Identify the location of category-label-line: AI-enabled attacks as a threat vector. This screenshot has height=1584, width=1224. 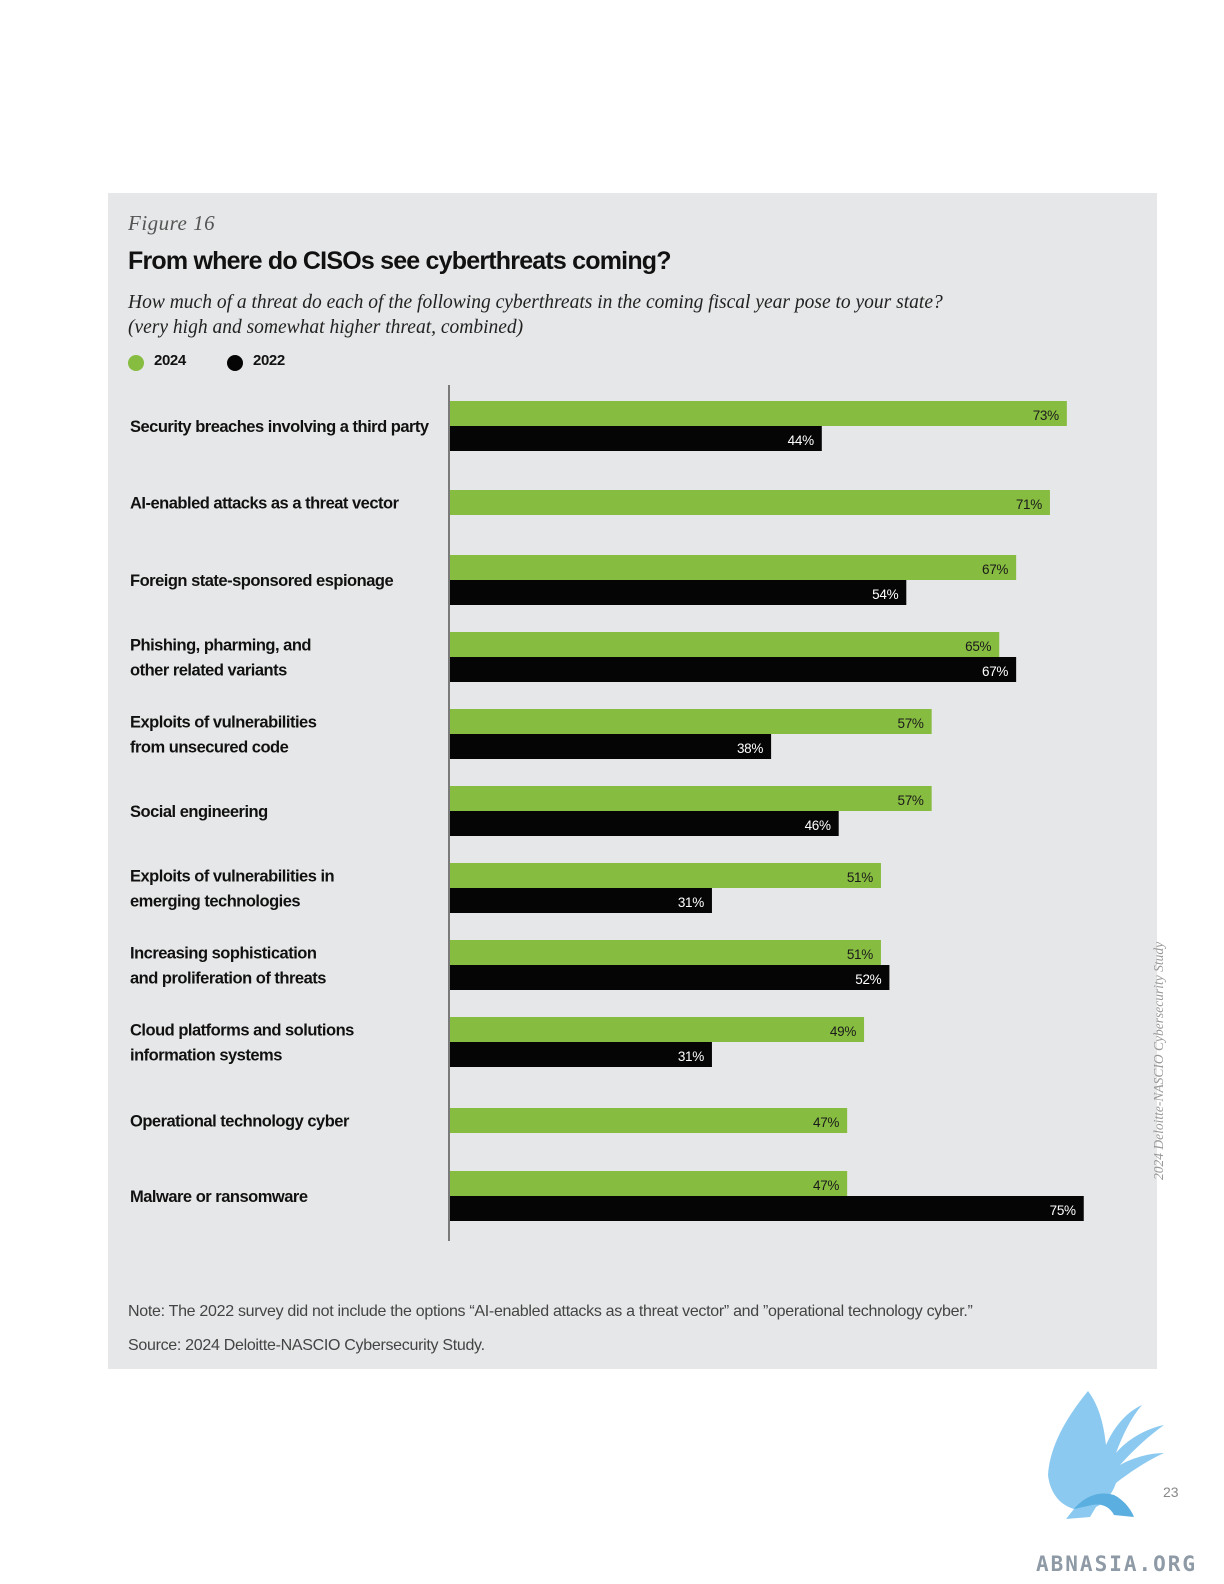
(265, 504).